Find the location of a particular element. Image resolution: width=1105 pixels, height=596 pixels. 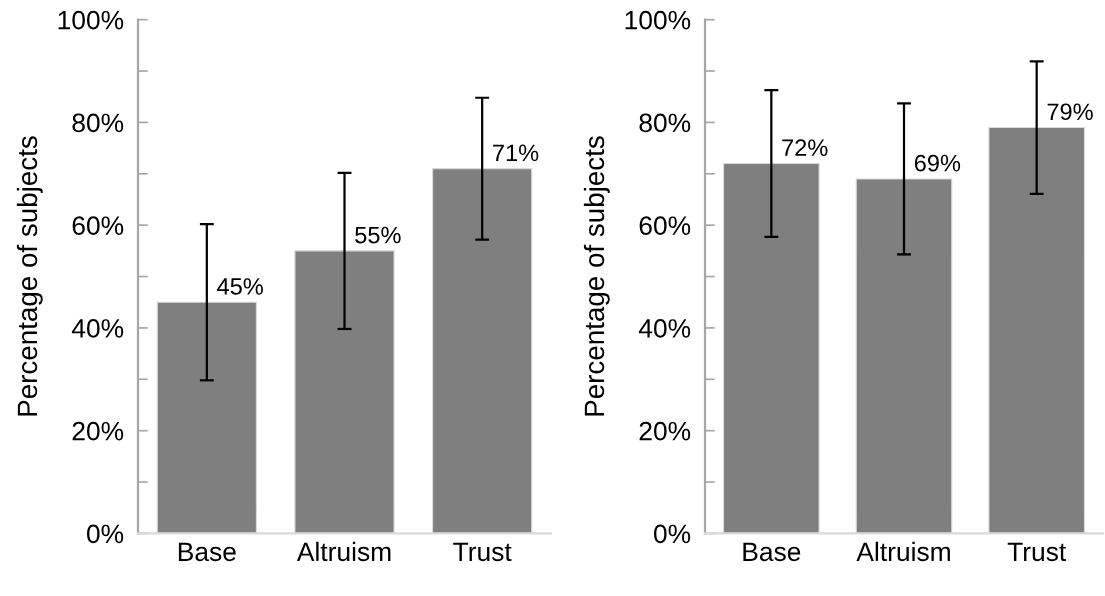

data-label: 72% is located at coordinates (805, 147).